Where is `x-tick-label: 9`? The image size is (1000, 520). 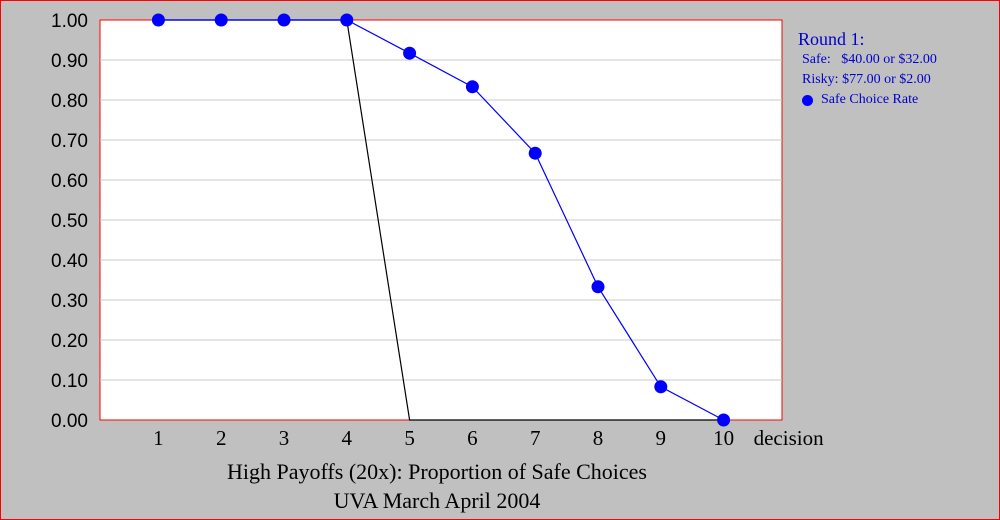 x-tick-label: 9 is located at coordinates (661, 438).